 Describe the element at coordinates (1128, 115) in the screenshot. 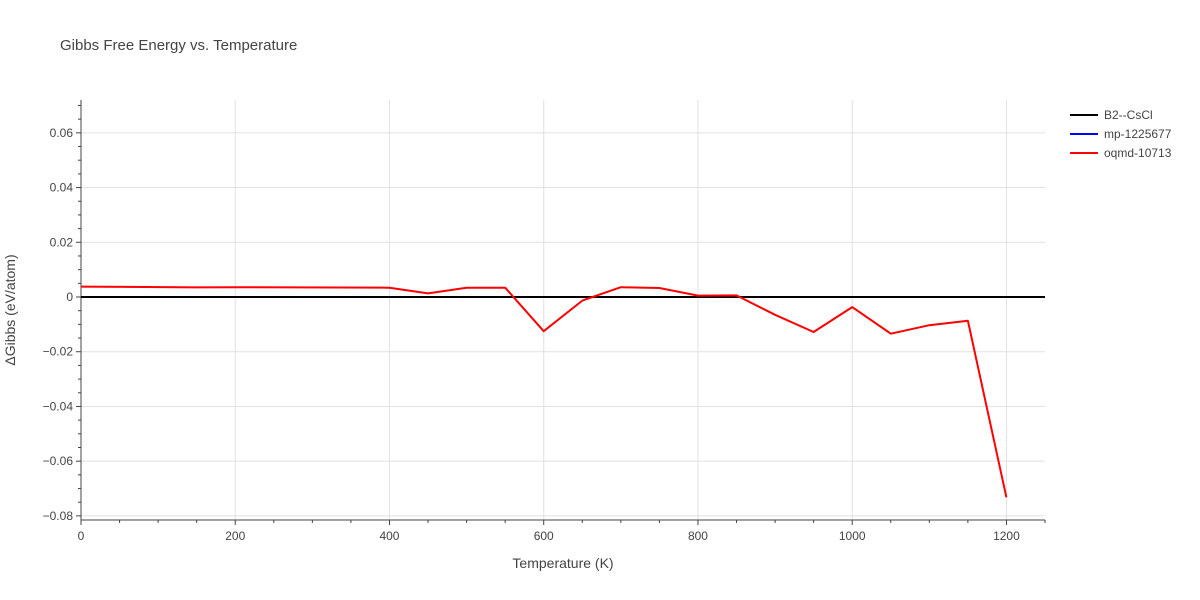

I see `legend-label: B2--CsCl` at that location.